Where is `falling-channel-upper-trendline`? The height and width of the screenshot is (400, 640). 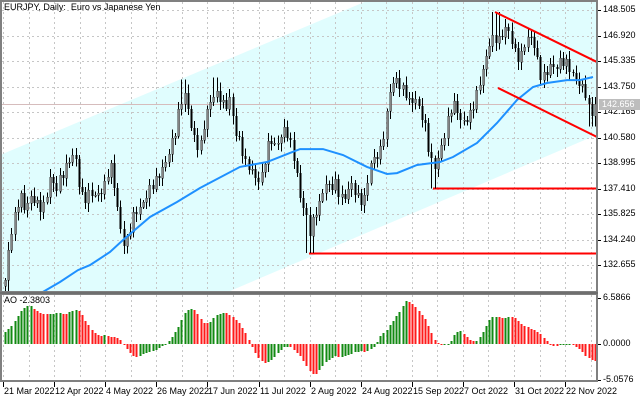
falling-channel-upper-trendline is located at coordinates (545, 37).